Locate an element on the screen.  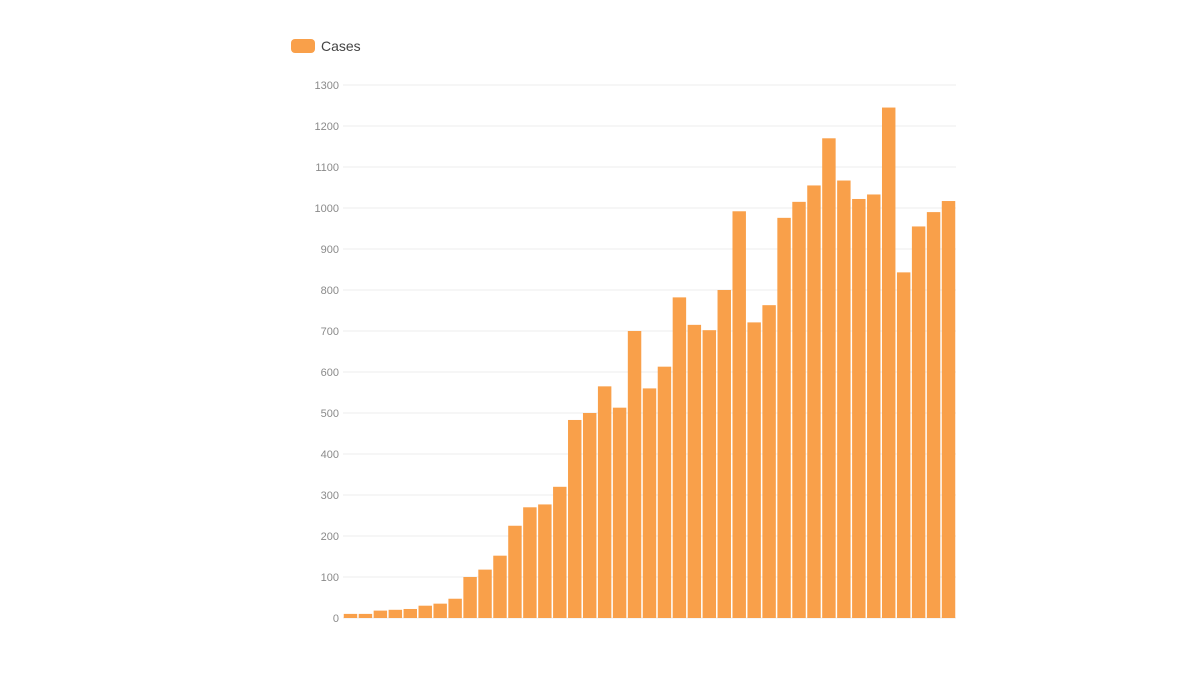
legend-label: Cases is located at coordinates (341, 46).